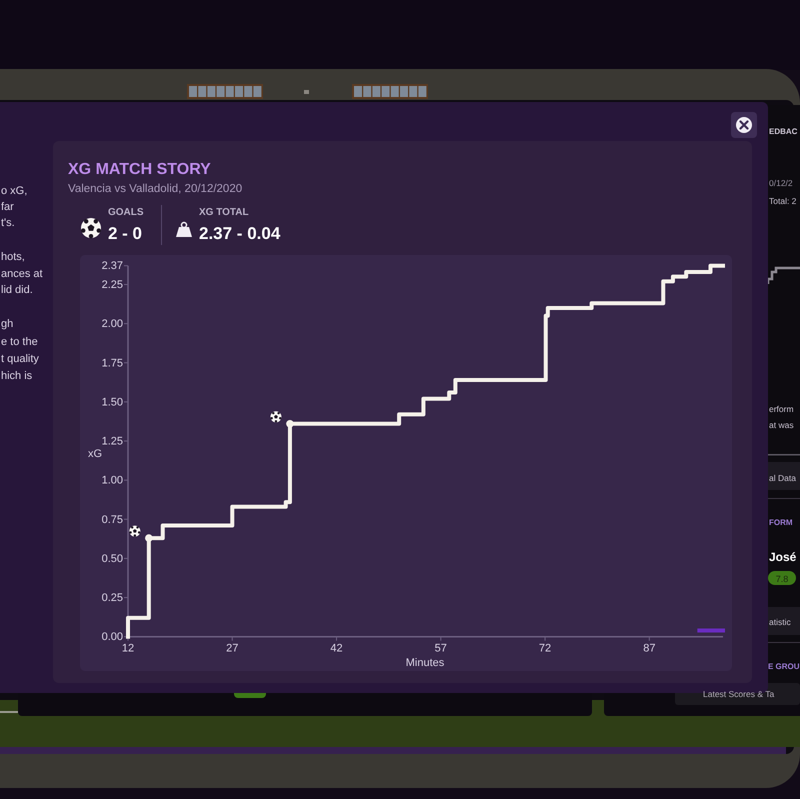 The height and width of the screenshot is (799, 800). Describe the element at coordinates (240, 233) in the screenshot. I see `text: 2.37 - 0.04` at that location.